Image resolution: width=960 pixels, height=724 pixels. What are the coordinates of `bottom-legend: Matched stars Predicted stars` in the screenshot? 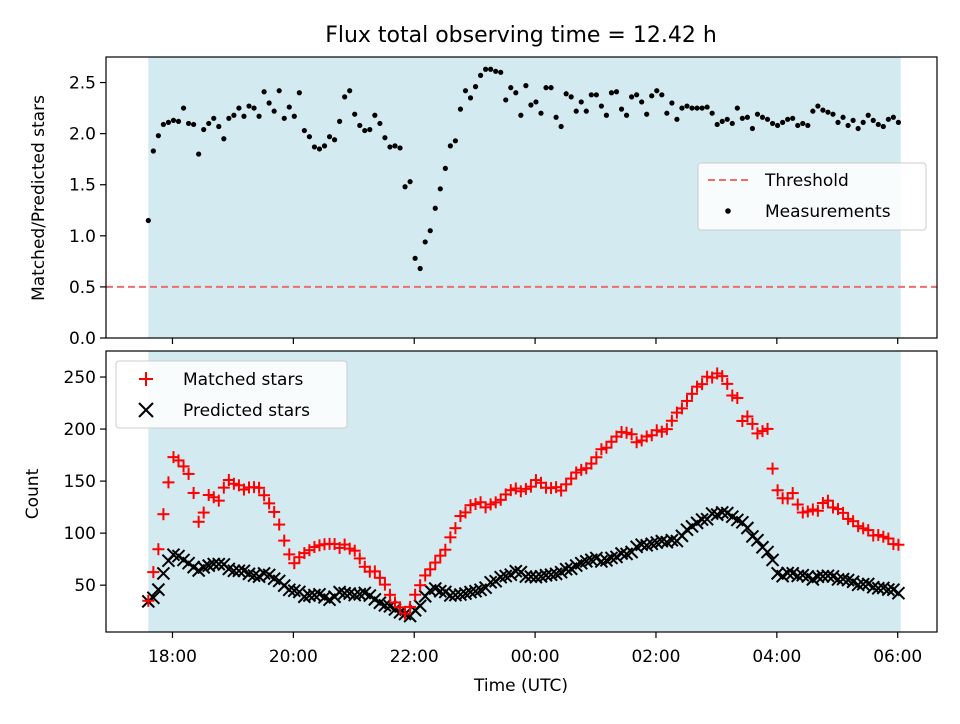 It's located at (231, 394).